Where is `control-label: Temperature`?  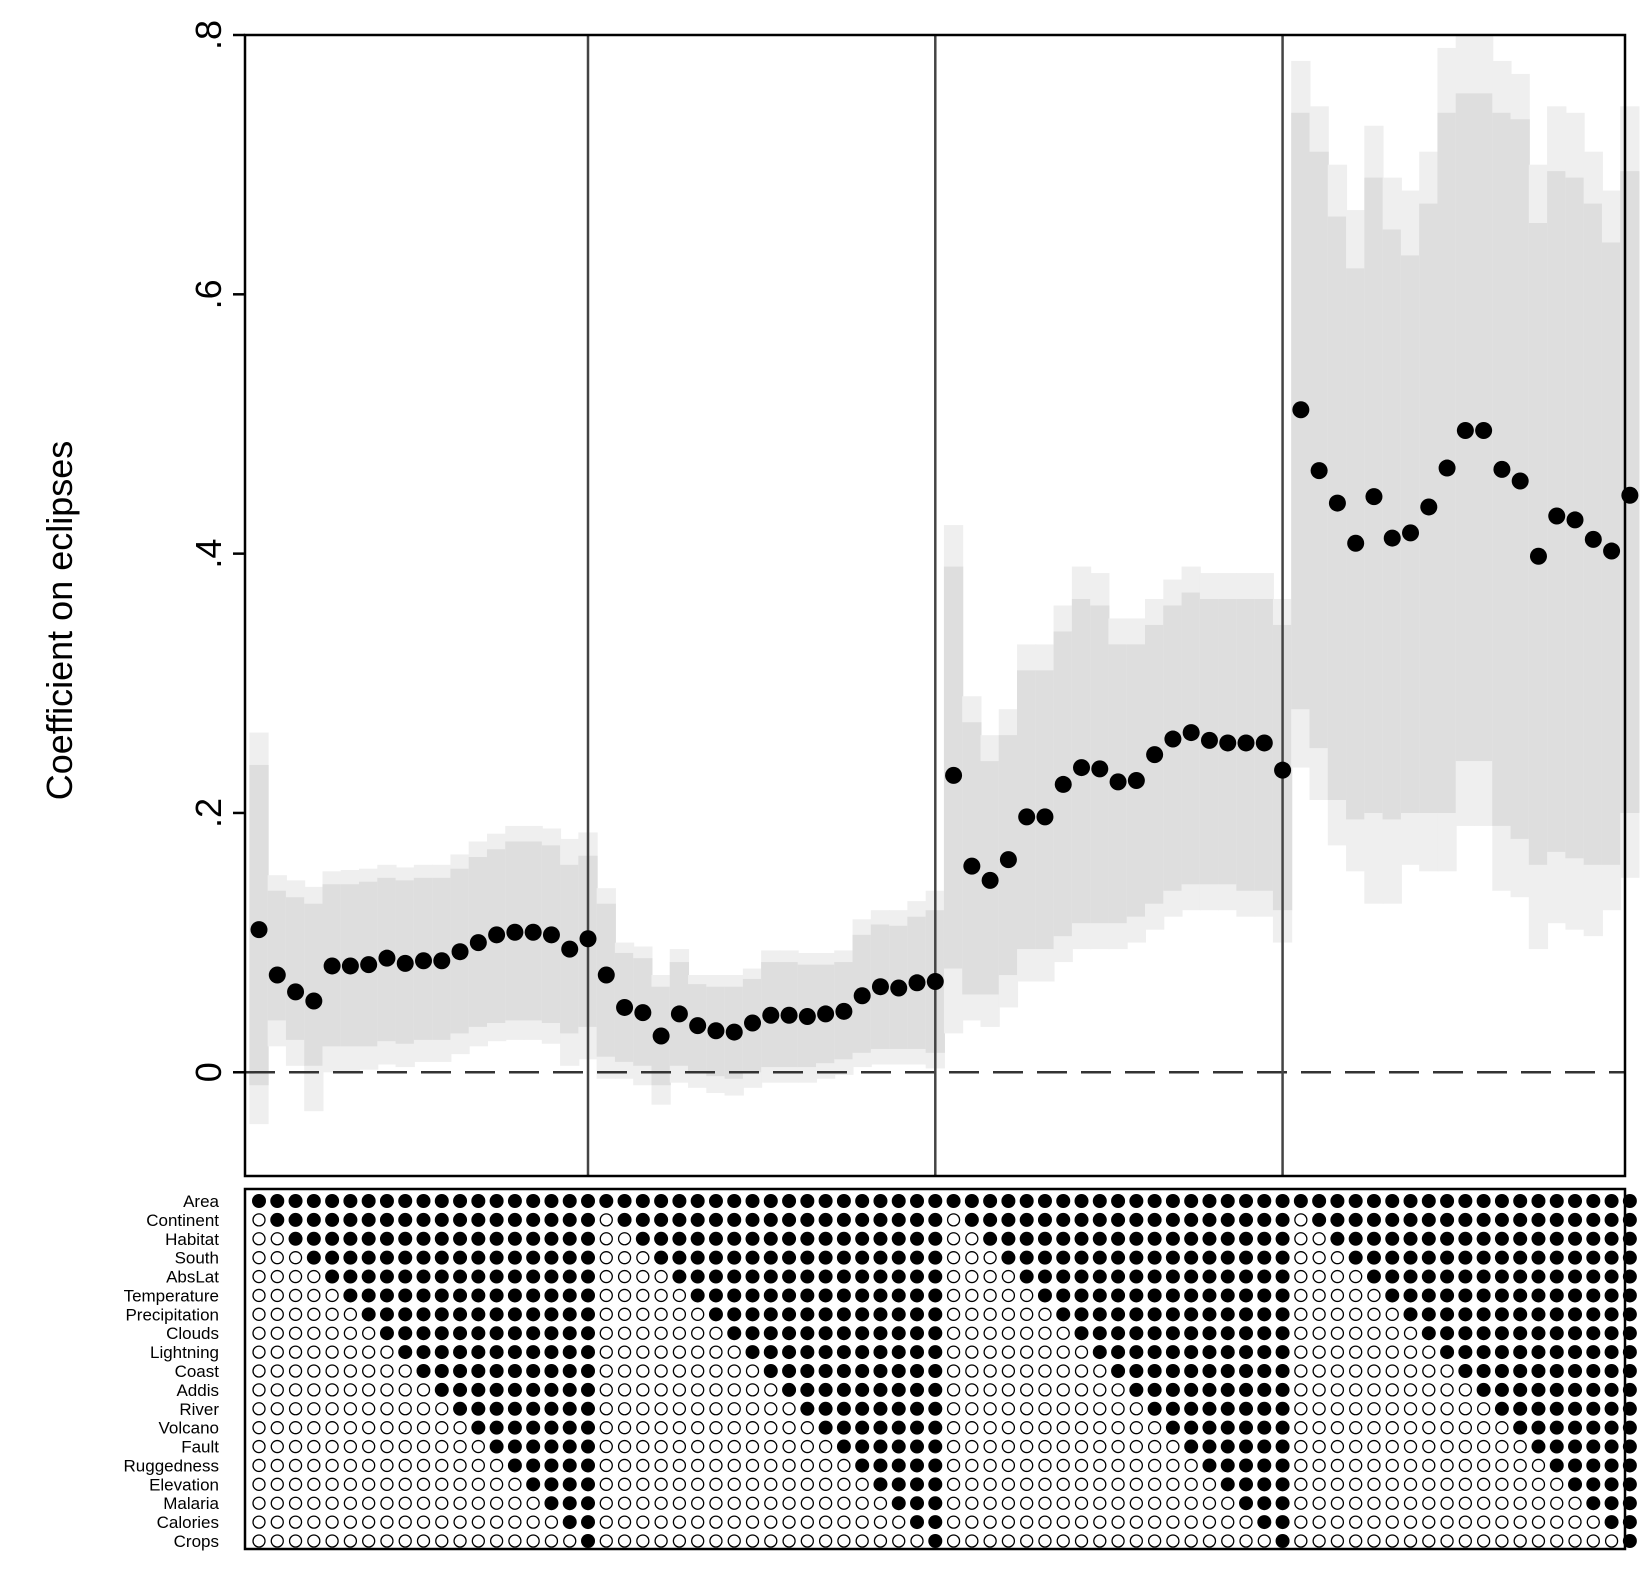
control-label: Temperature is located at coordinates (171, 1295).